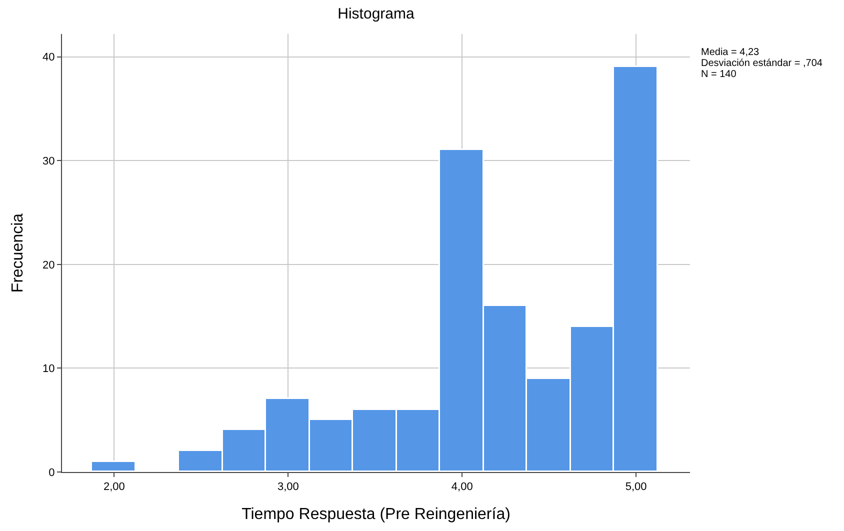  I want to click on y-tick-label: 0, so click(51, 472).